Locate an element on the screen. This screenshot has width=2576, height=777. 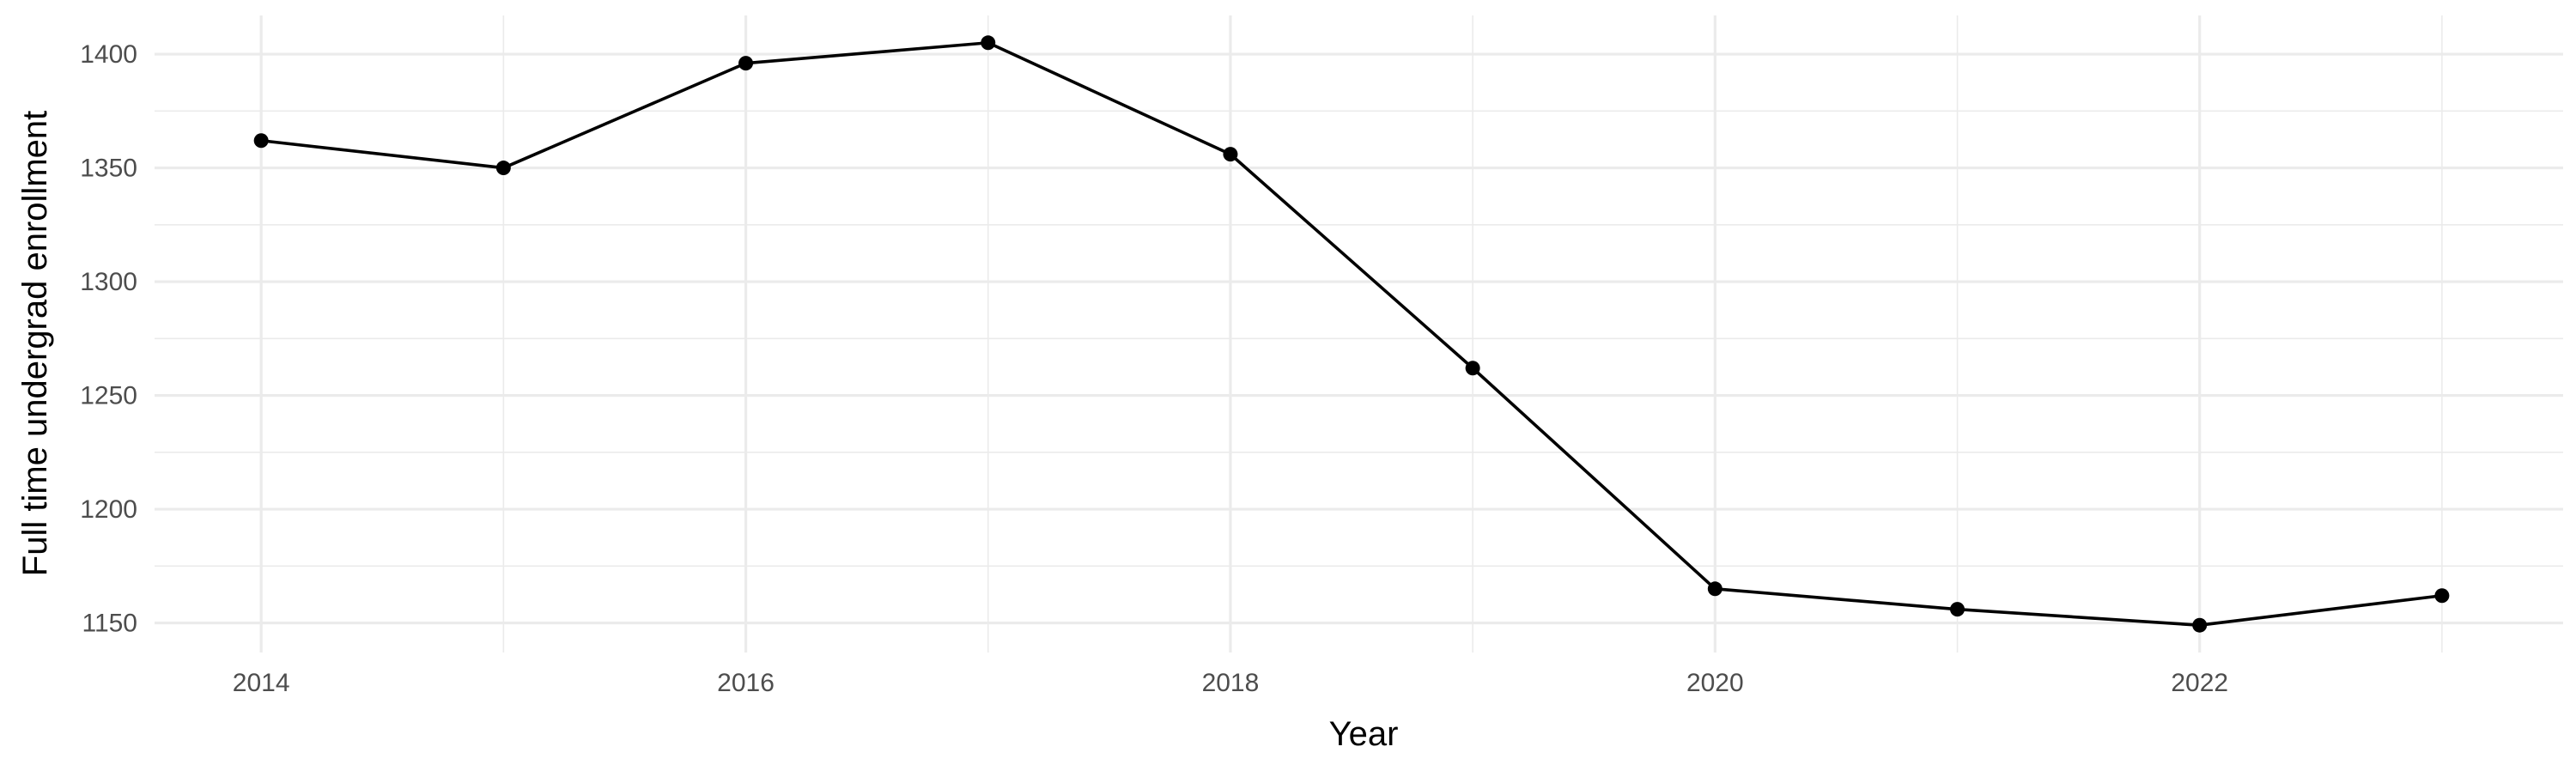
x-axis-ticks: 2014 2016 2018 2020 2022 is located at coordinates (1230, 683).